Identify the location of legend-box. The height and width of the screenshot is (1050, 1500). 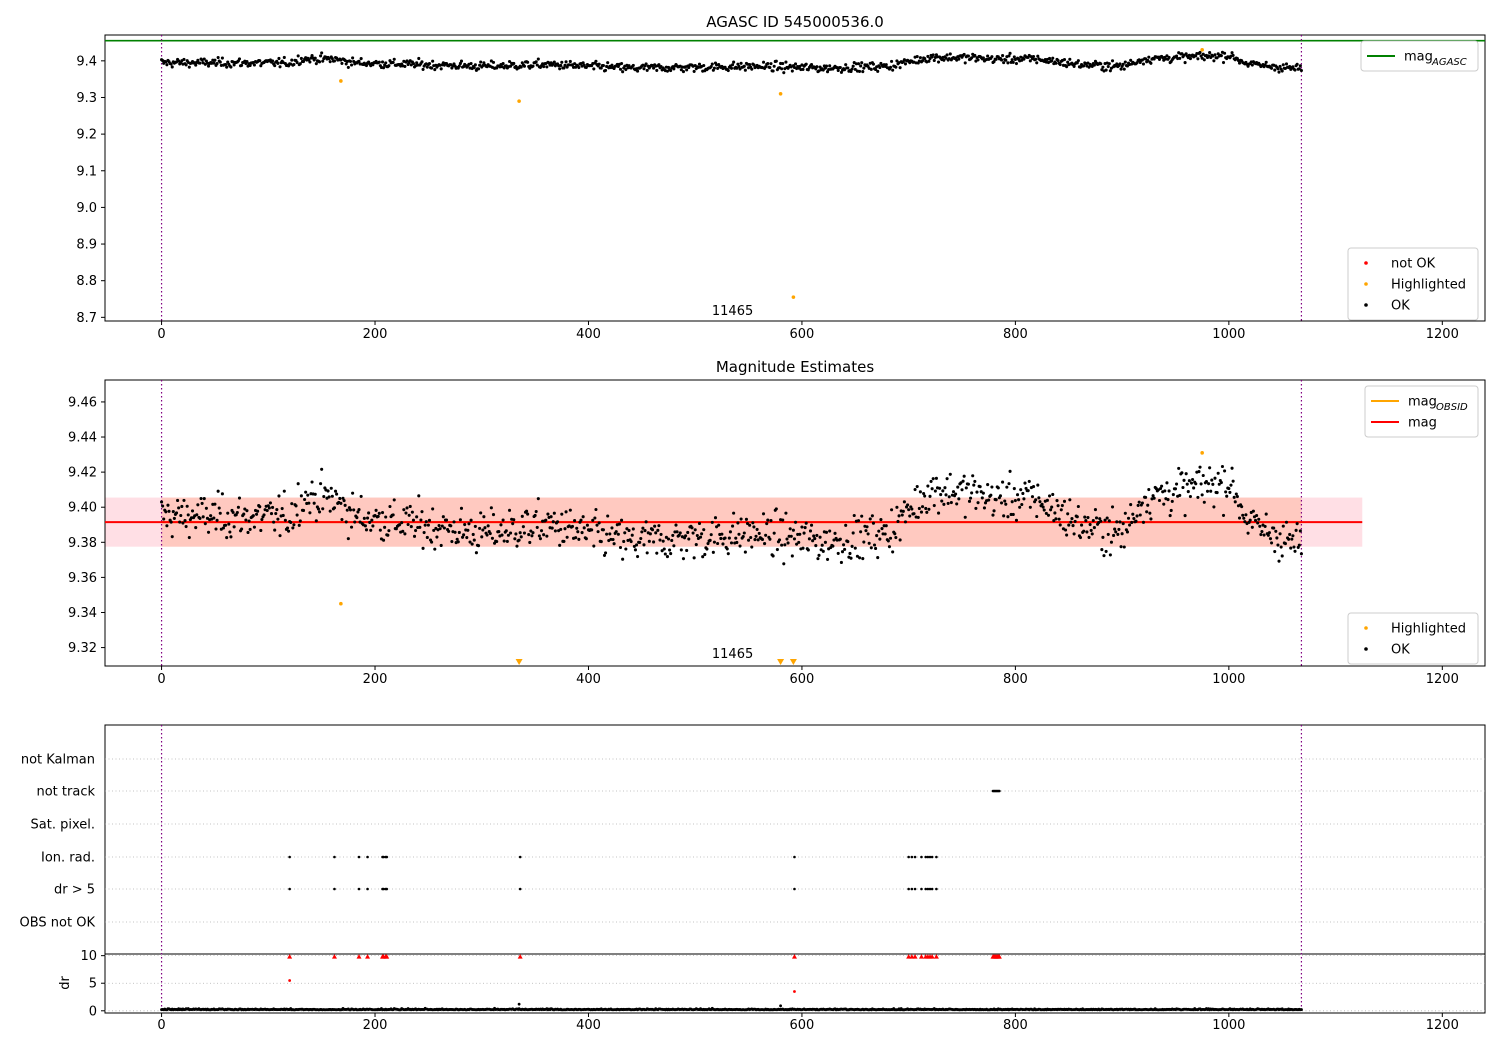
(1421, 411).